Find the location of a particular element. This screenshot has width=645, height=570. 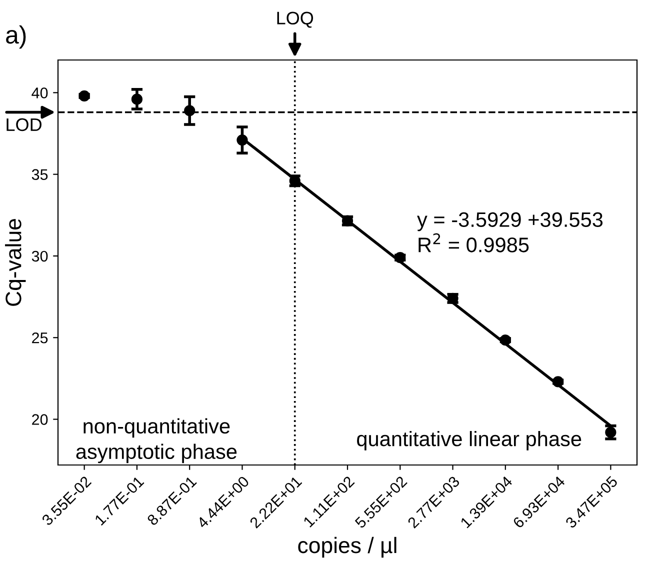

text: a) is located at coordinates (16, 37).